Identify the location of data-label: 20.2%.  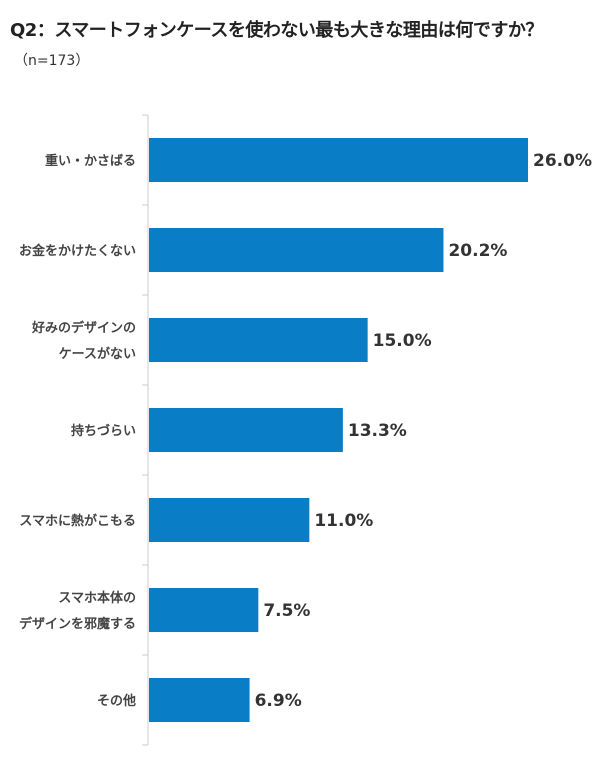
(477, 251).